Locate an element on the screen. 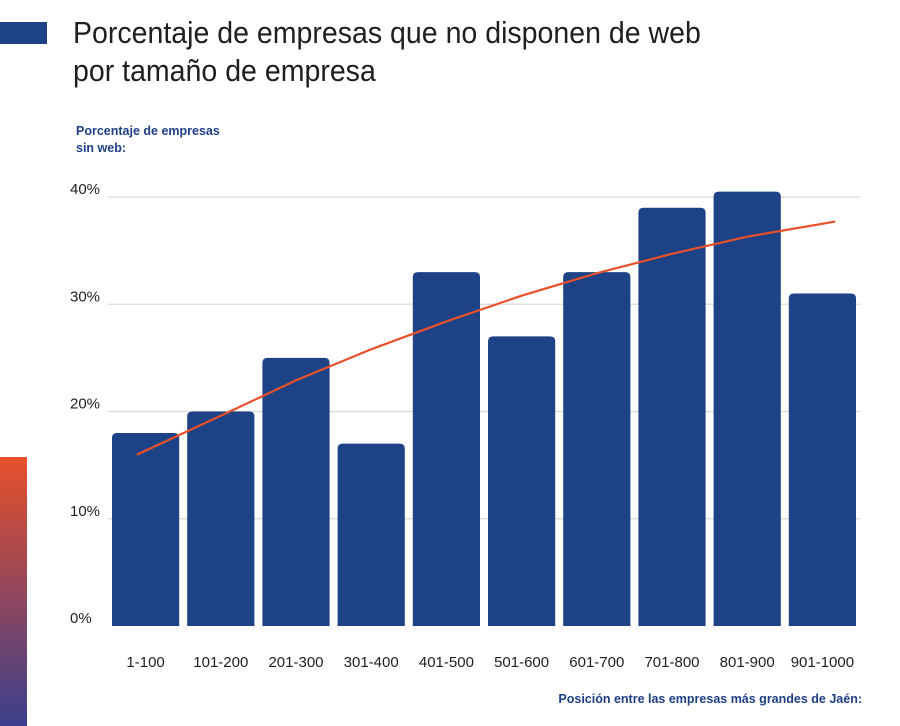 Image resolution: width=900 pixels, height=726 pixels. x-tick-label: 801-900 is located at coordinates (747, 662).